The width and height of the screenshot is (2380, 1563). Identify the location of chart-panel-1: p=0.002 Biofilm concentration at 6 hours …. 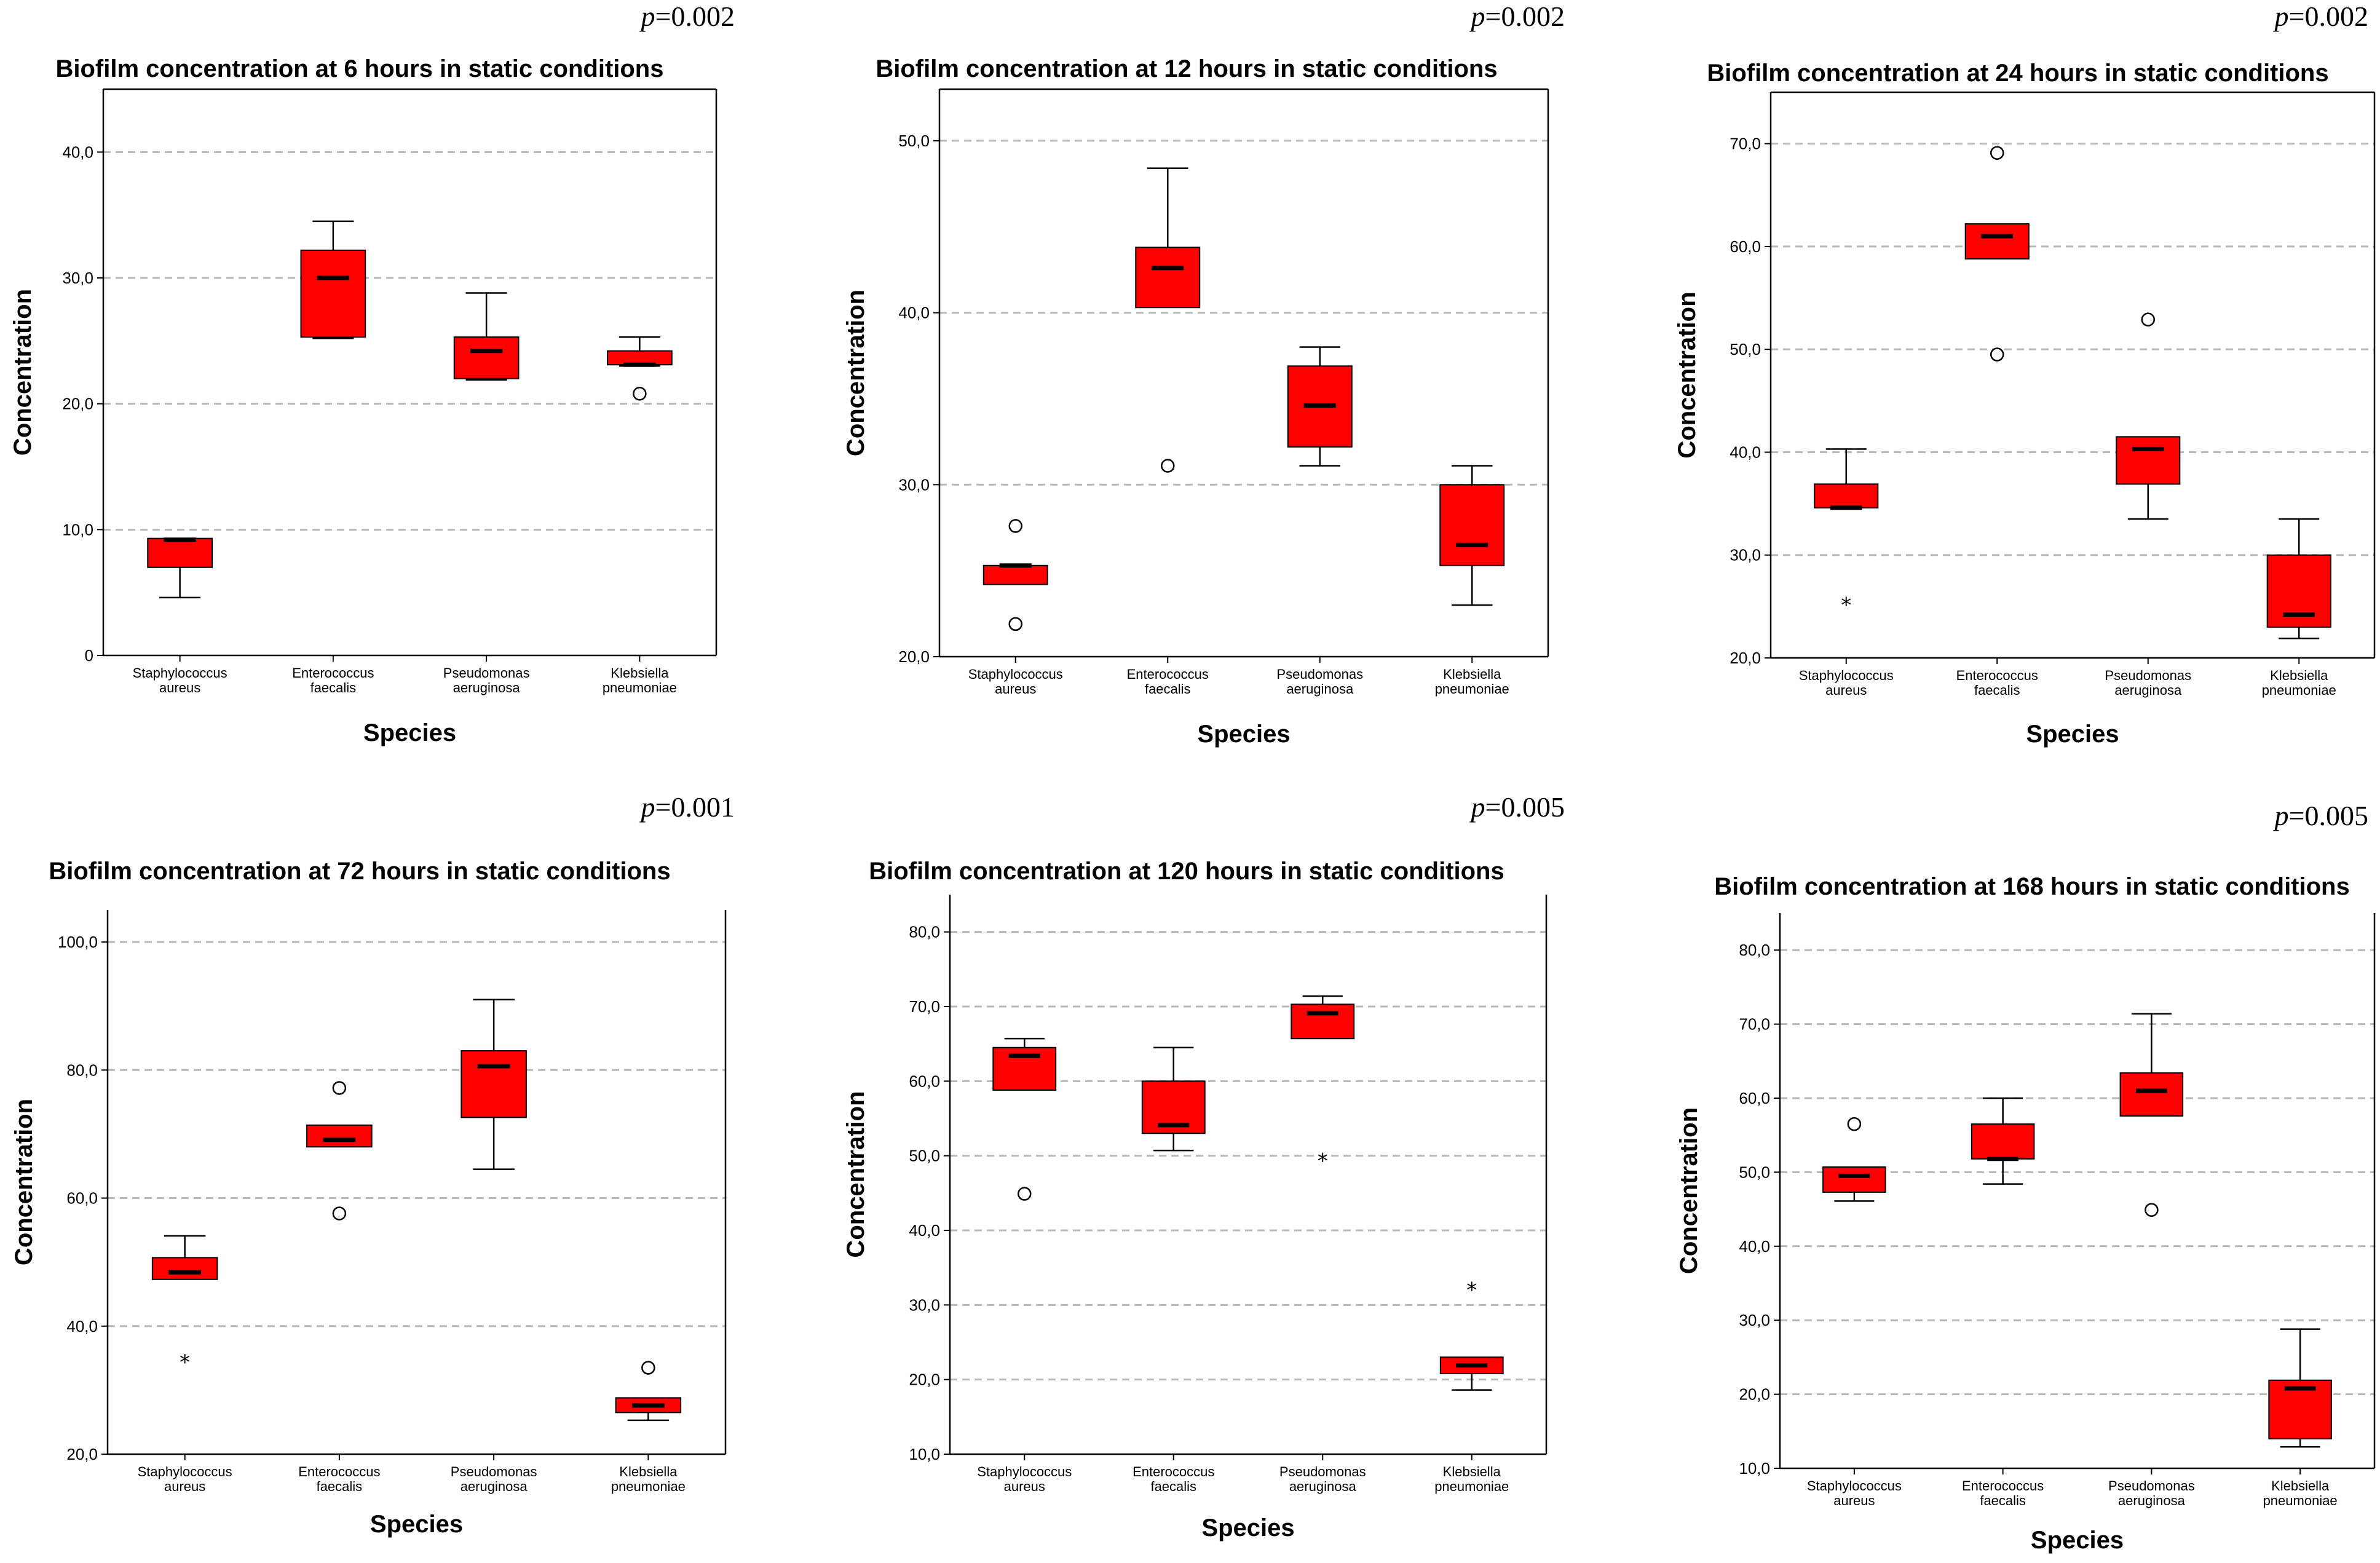
(372, 374).